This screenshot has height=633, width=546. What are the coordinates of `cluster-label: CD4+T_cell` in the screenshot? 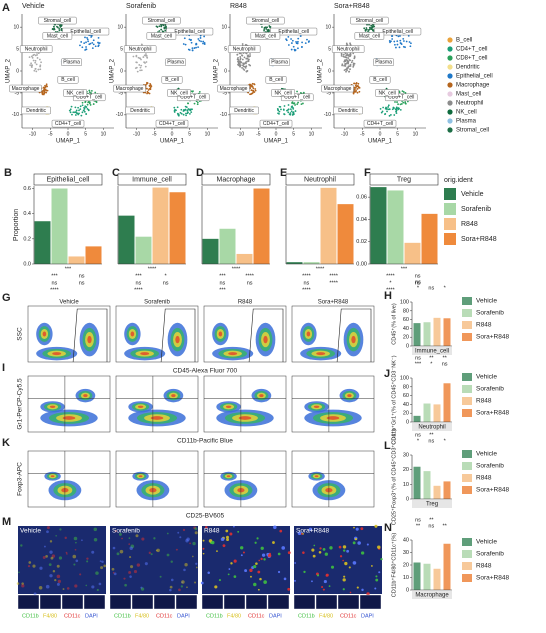 It's located at (276, 124).